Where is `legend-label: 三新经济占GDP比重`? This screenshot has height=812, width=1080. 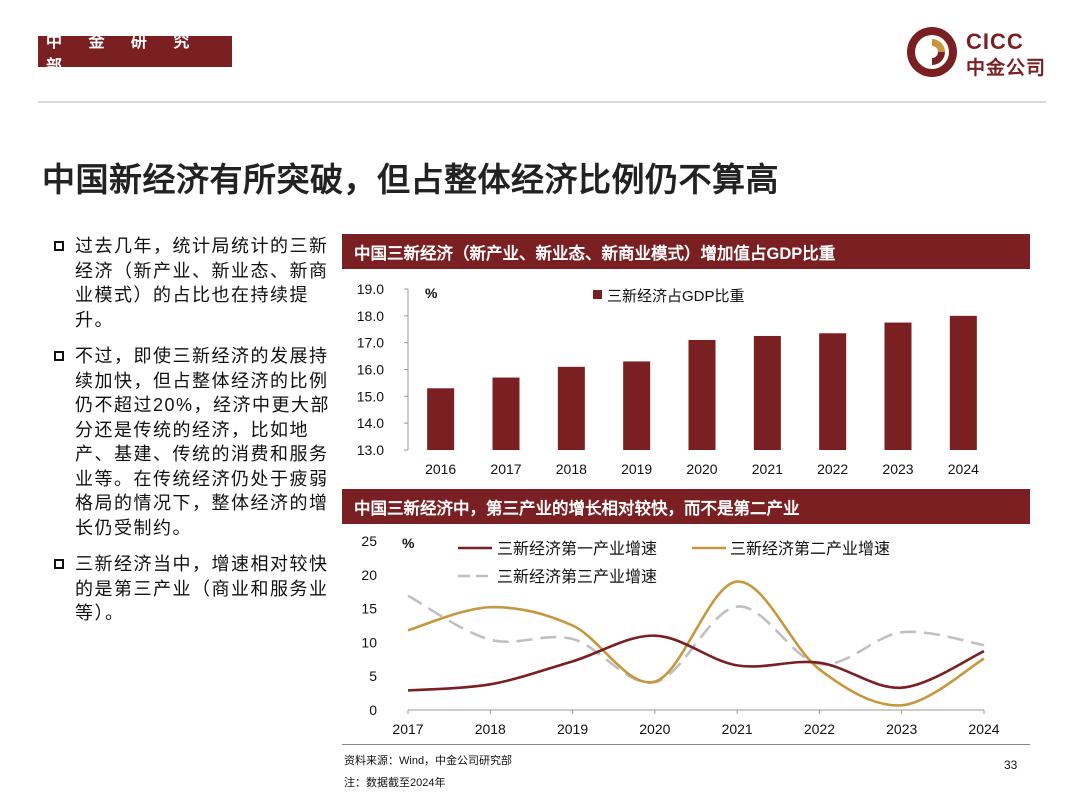
legend-label: 三新经济占GDP比重 is located at coordinates (676, 296).